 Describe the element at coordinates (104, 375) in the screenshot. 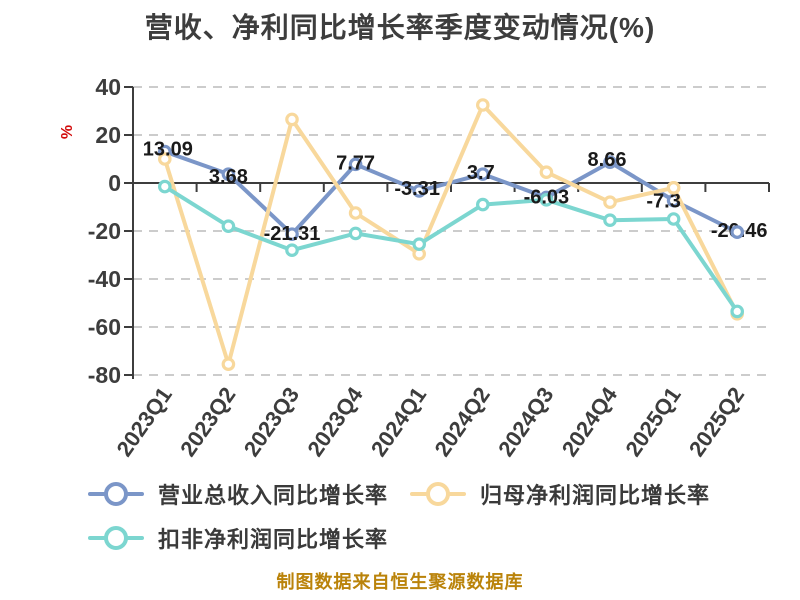

I see `y-axis-tick-label: -80` at that location.